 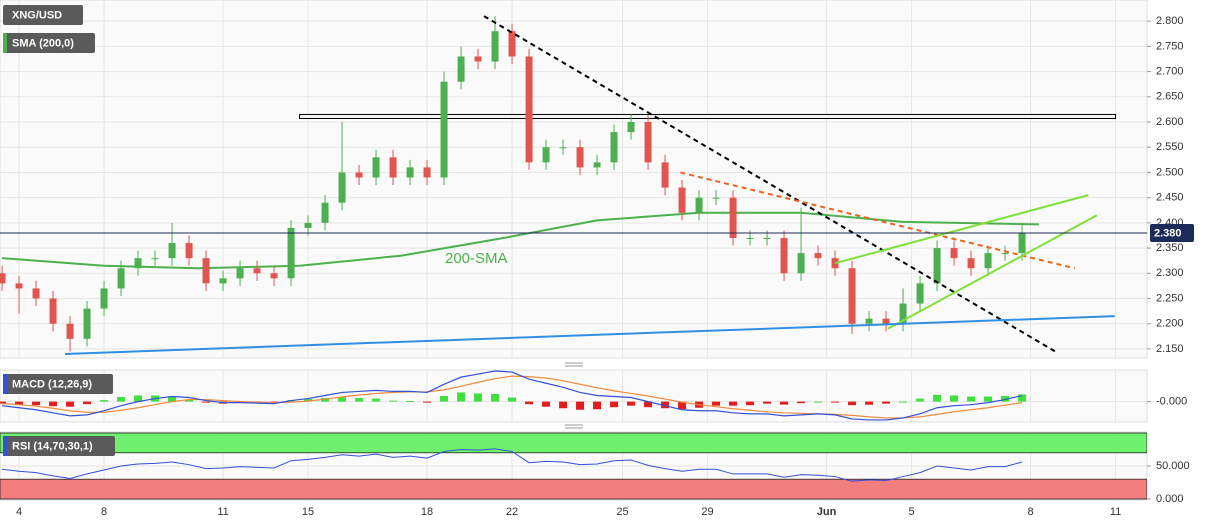 I want to click on sma-line, so click(x=520, y=240).